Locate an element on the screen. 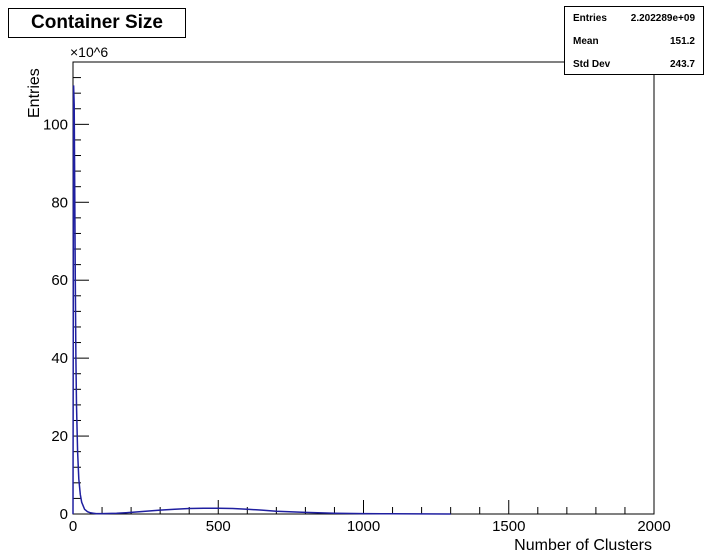 Image resolution: width=712 pixels, height=553 pixels. x-axis-label: Number of Clusters is located at coordinates (583, 545).